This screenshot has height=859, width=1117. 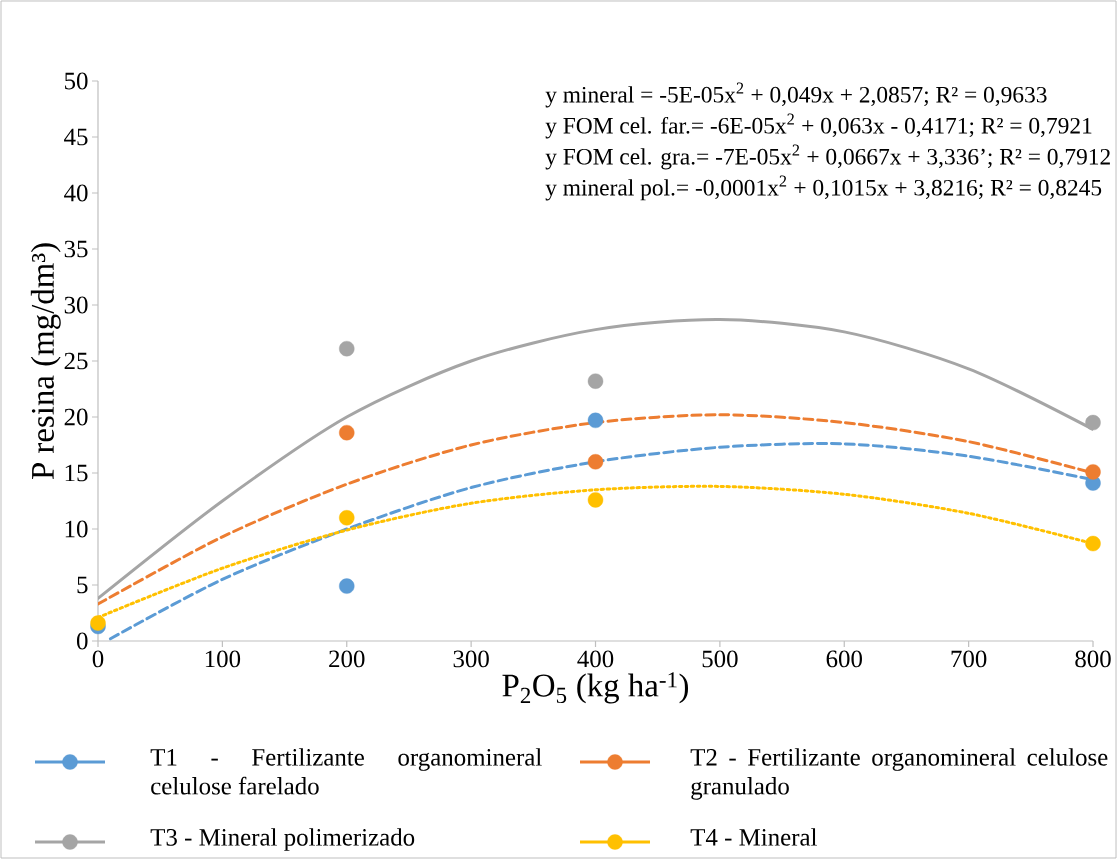 I want to click on y-tick-label: 25, so click(x=76, y=361).